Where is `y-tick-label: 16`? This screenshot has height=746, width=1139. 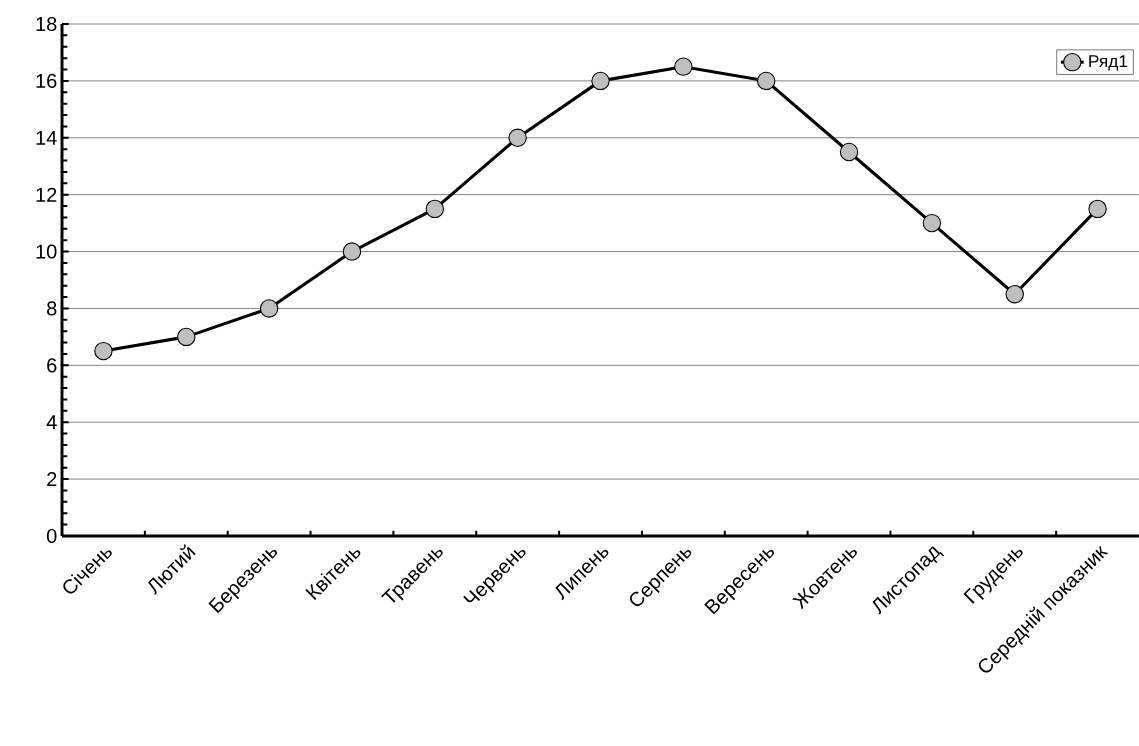 y-tick-label: 16 is located at coordinates (46, 80).